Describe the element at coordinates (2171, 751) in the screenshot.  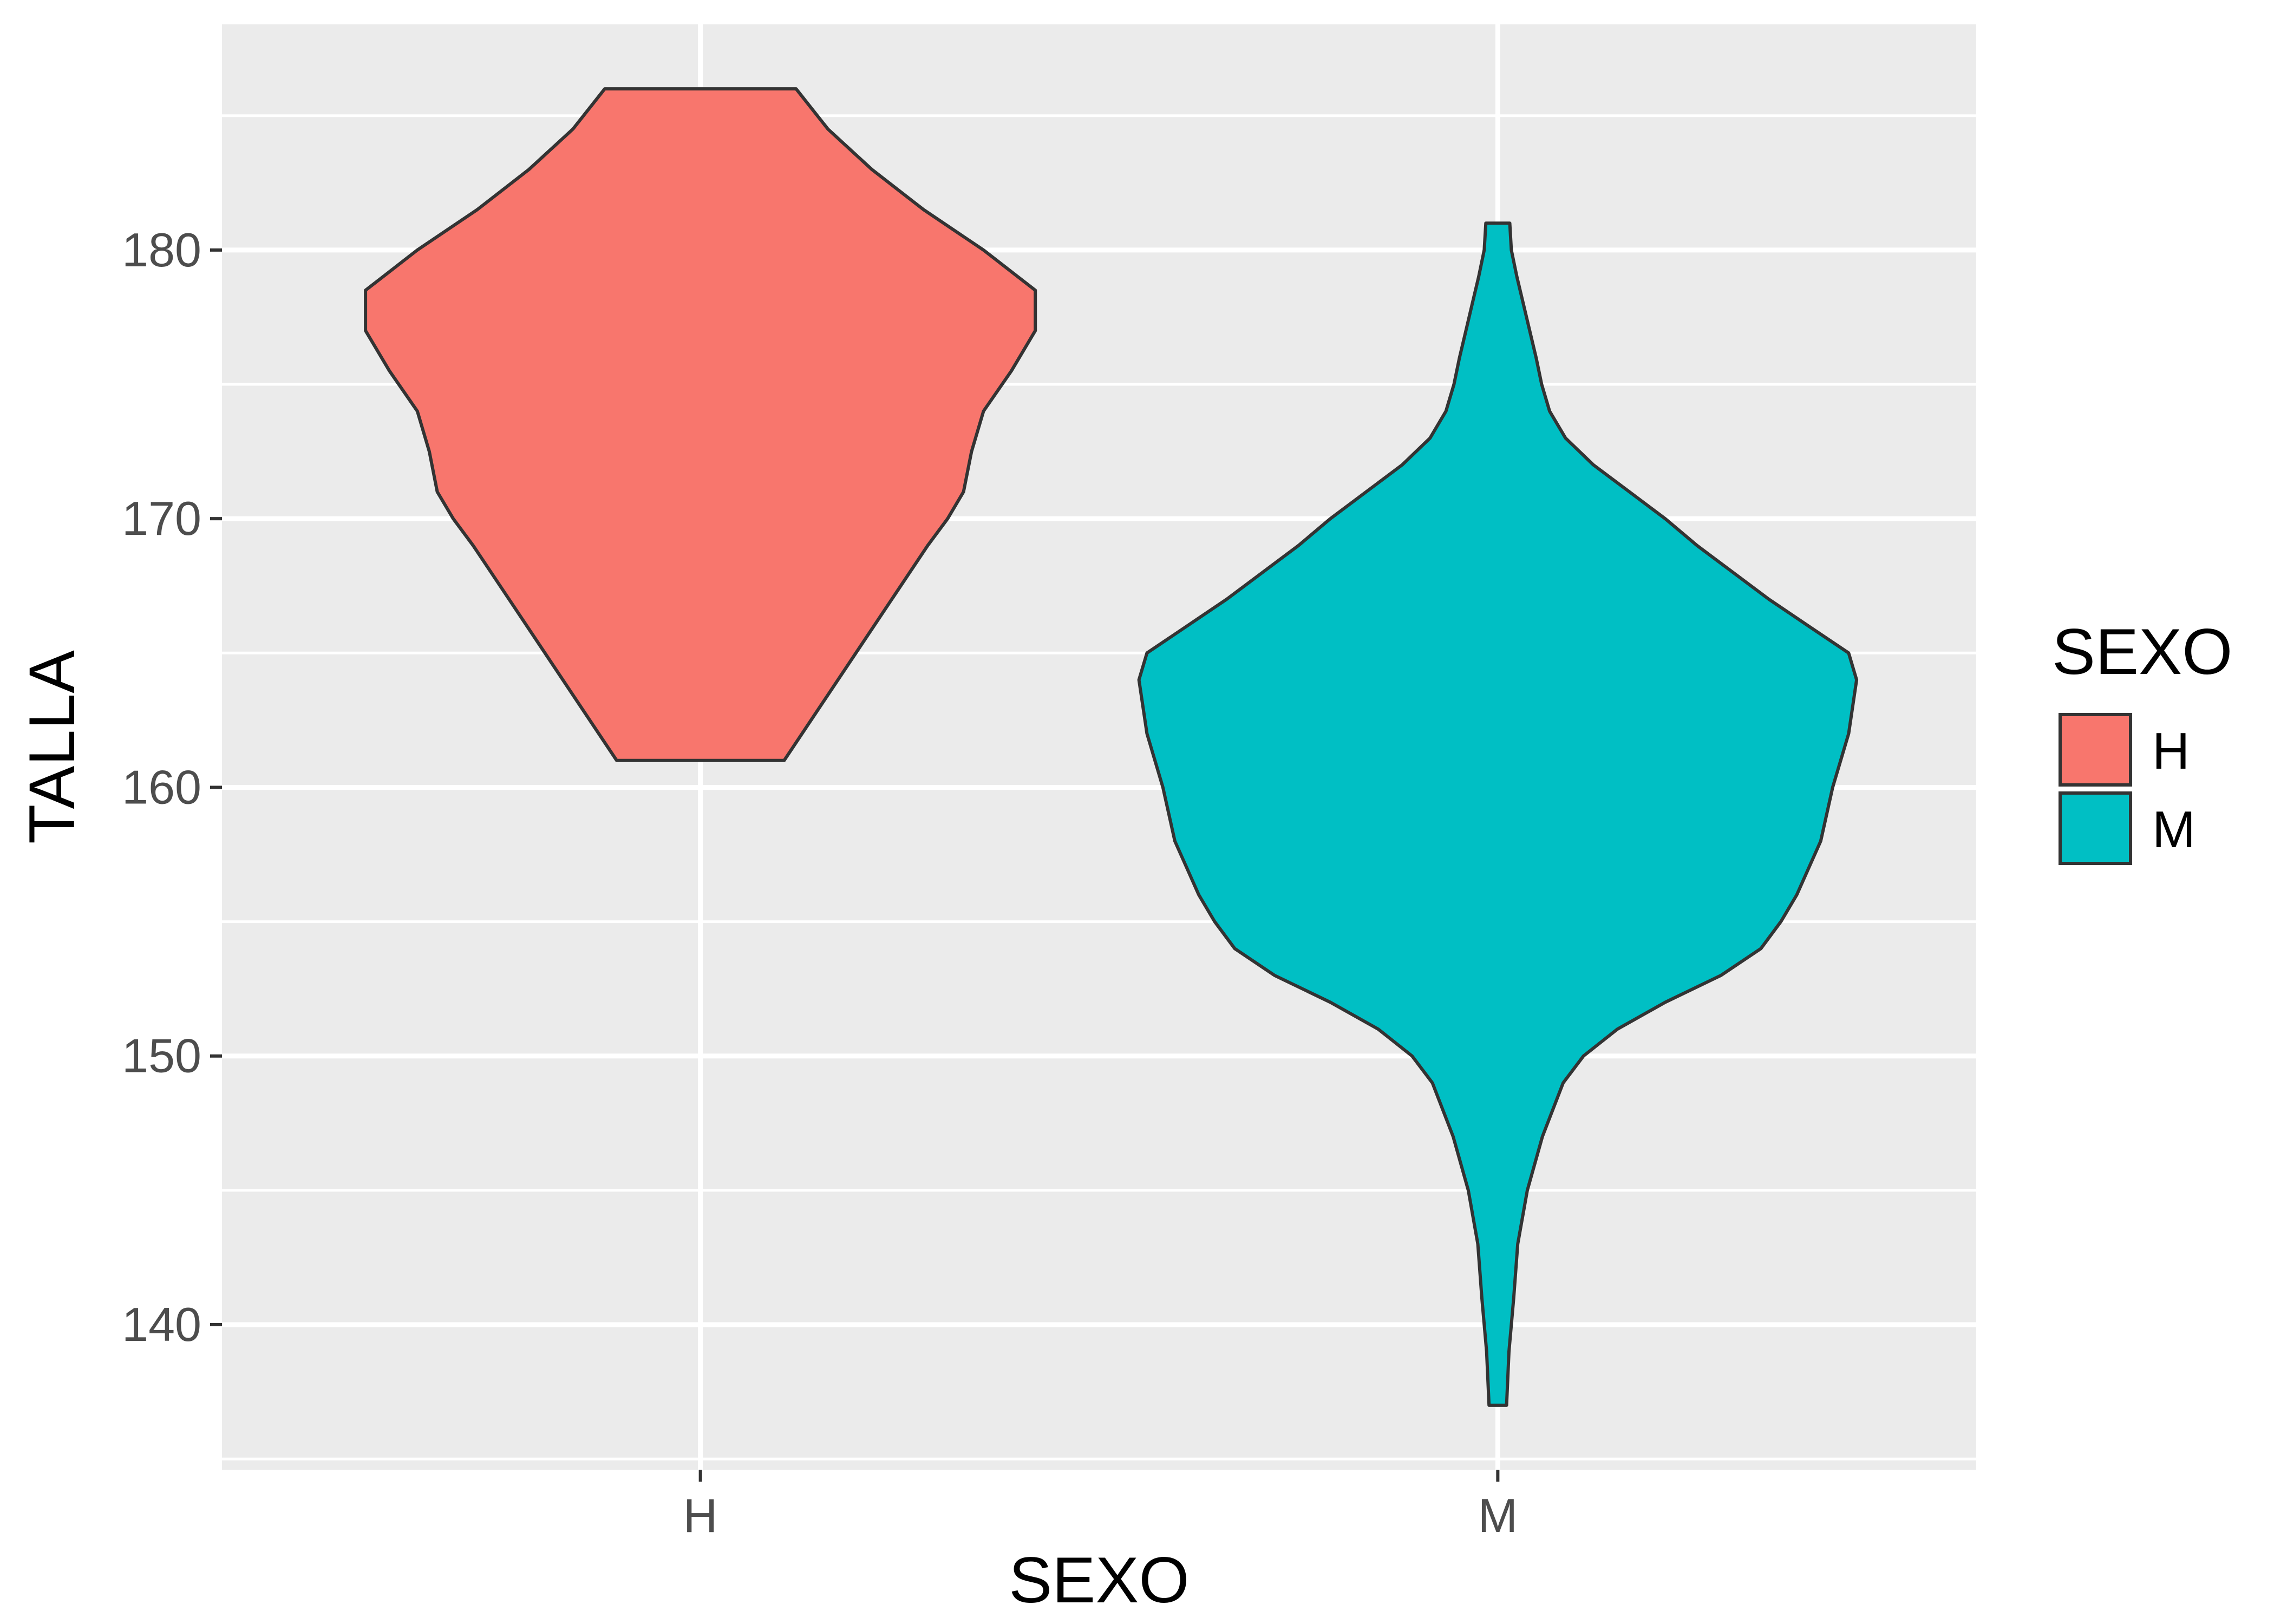
I see `legend-label-H: H` at that location.